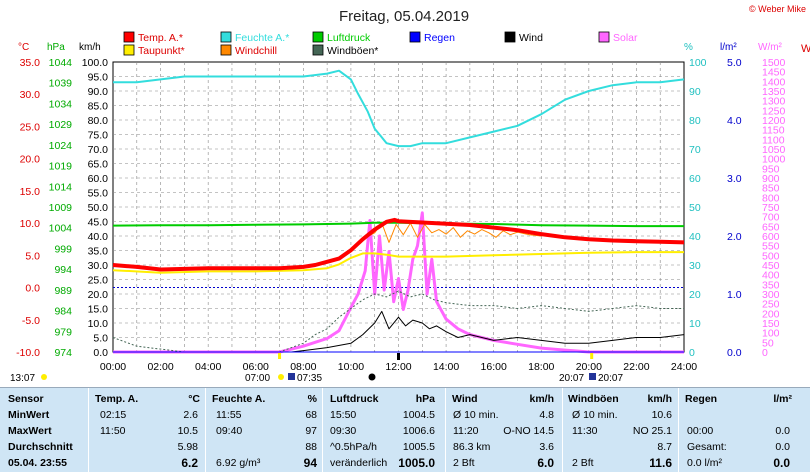 This screenshot has width=810, height=472. Describe the element at coordinates (90, 47) in the screenshot. I see `unit-wind: km/h` at that location.